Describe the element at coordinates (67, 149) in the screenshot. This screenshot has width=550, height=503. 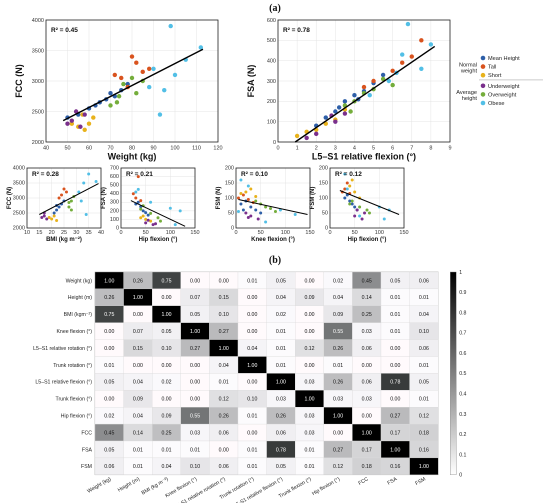
I see `x-tick-label: 50` at that location.